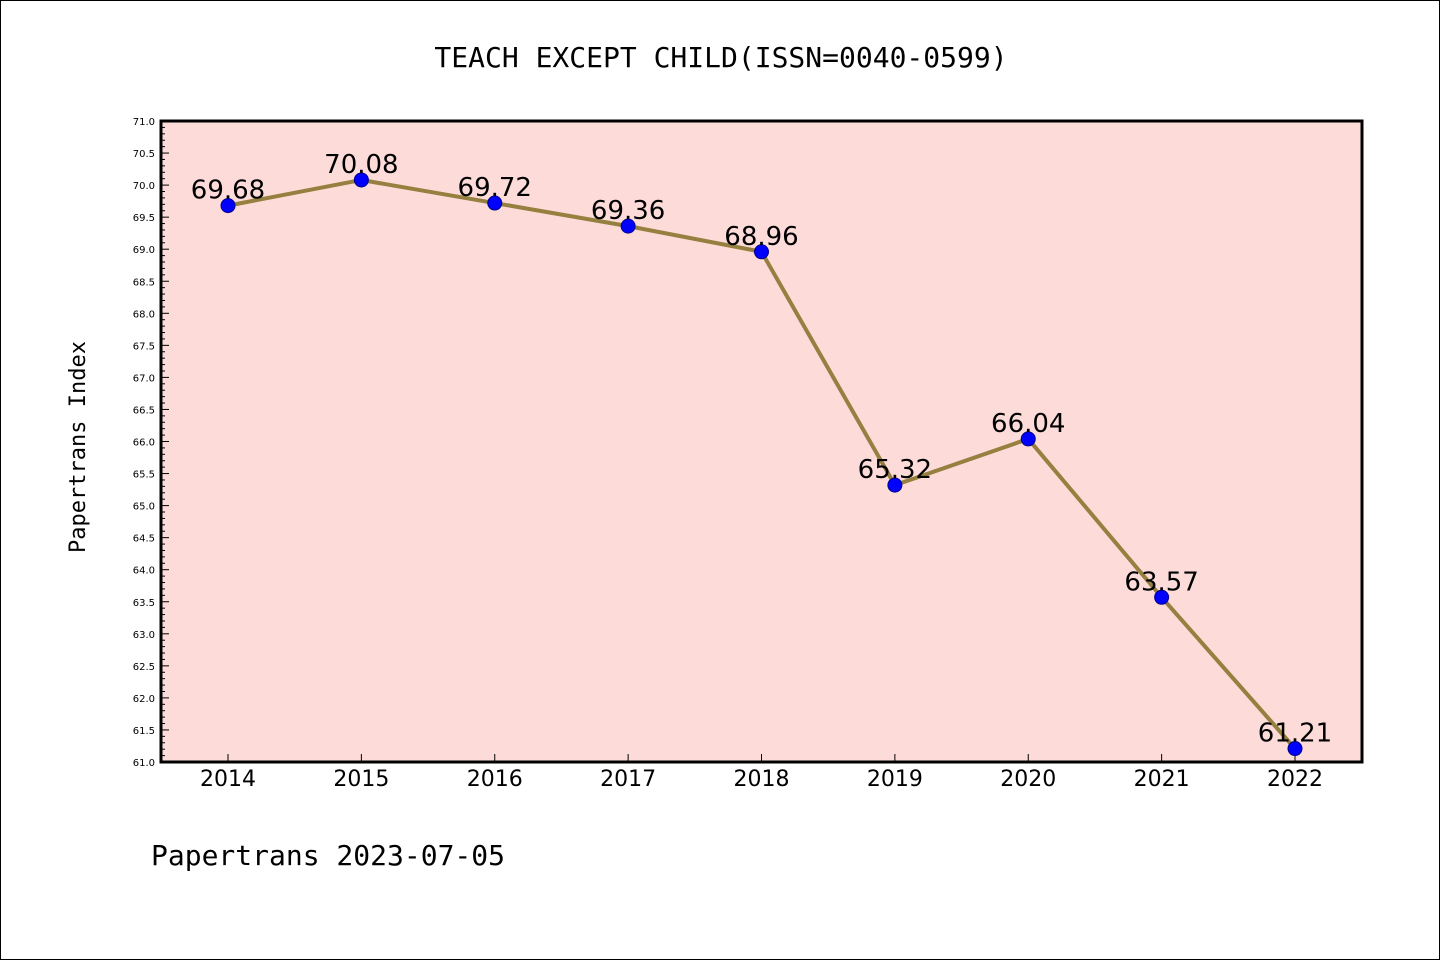  I want to click on x-tick-label: 2022, so click(1295, 779).